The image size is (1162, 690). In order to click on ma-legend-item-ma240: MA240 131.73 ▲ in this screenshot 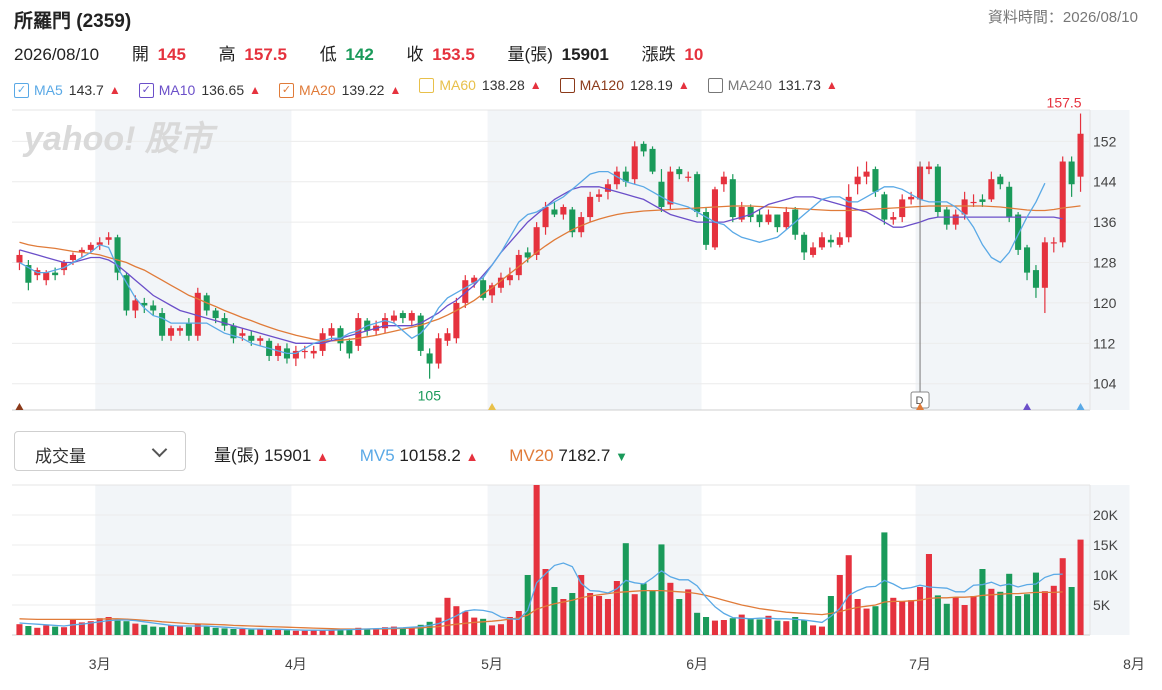, I will do `click(772, 85)`.